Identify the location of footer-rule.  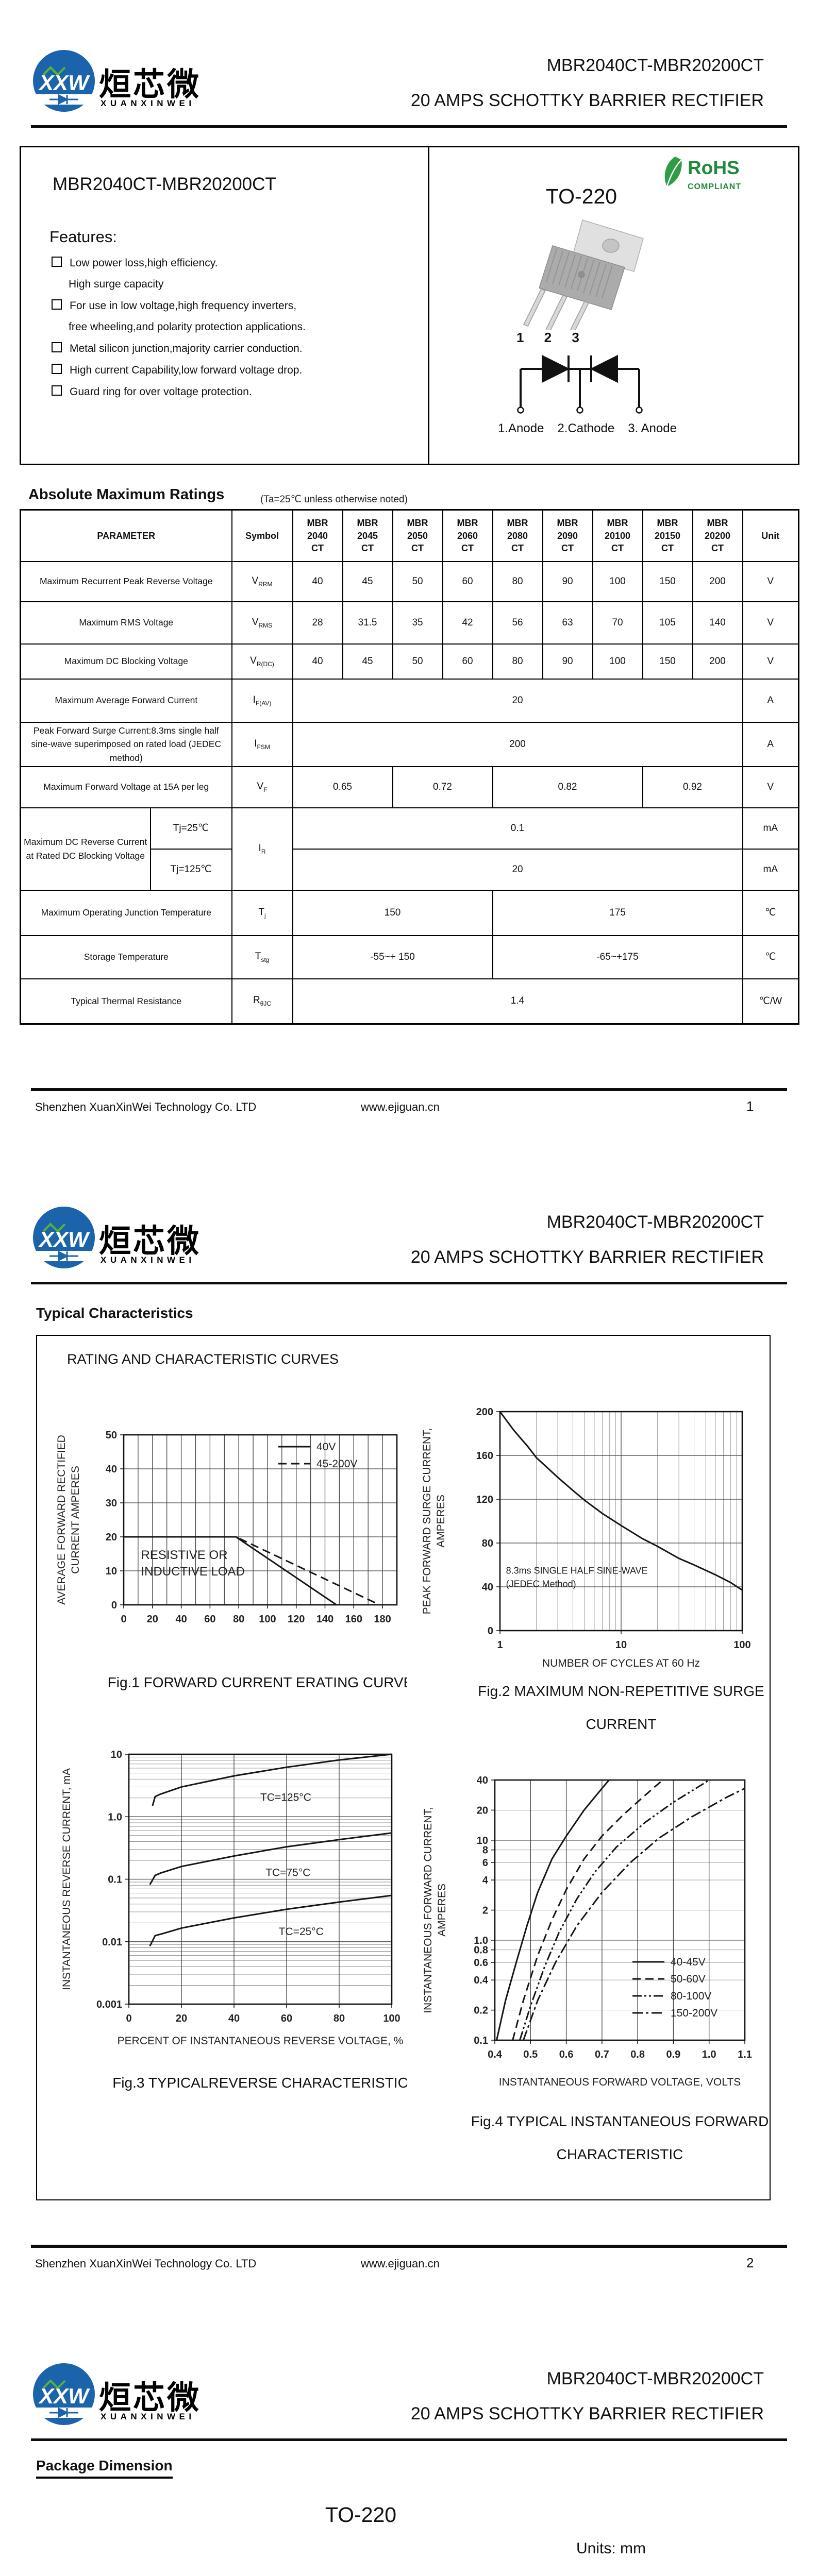
(409, 2246).